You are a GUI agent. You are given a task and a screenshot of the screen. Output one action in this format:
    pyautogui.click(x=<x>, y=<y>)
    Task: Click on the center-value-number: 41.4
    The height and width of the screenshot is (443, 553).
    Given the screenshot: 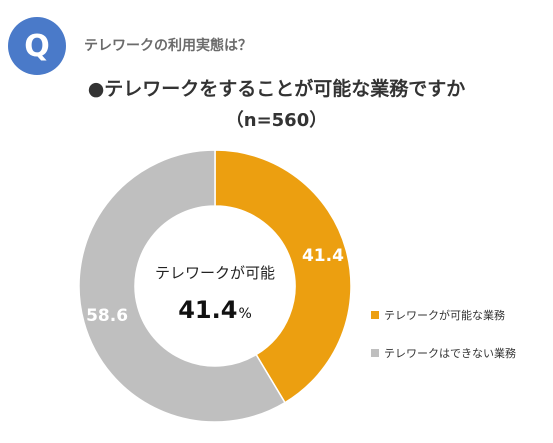 What is the action you would take?
    pyautogui.click(x=208, y=310)
    